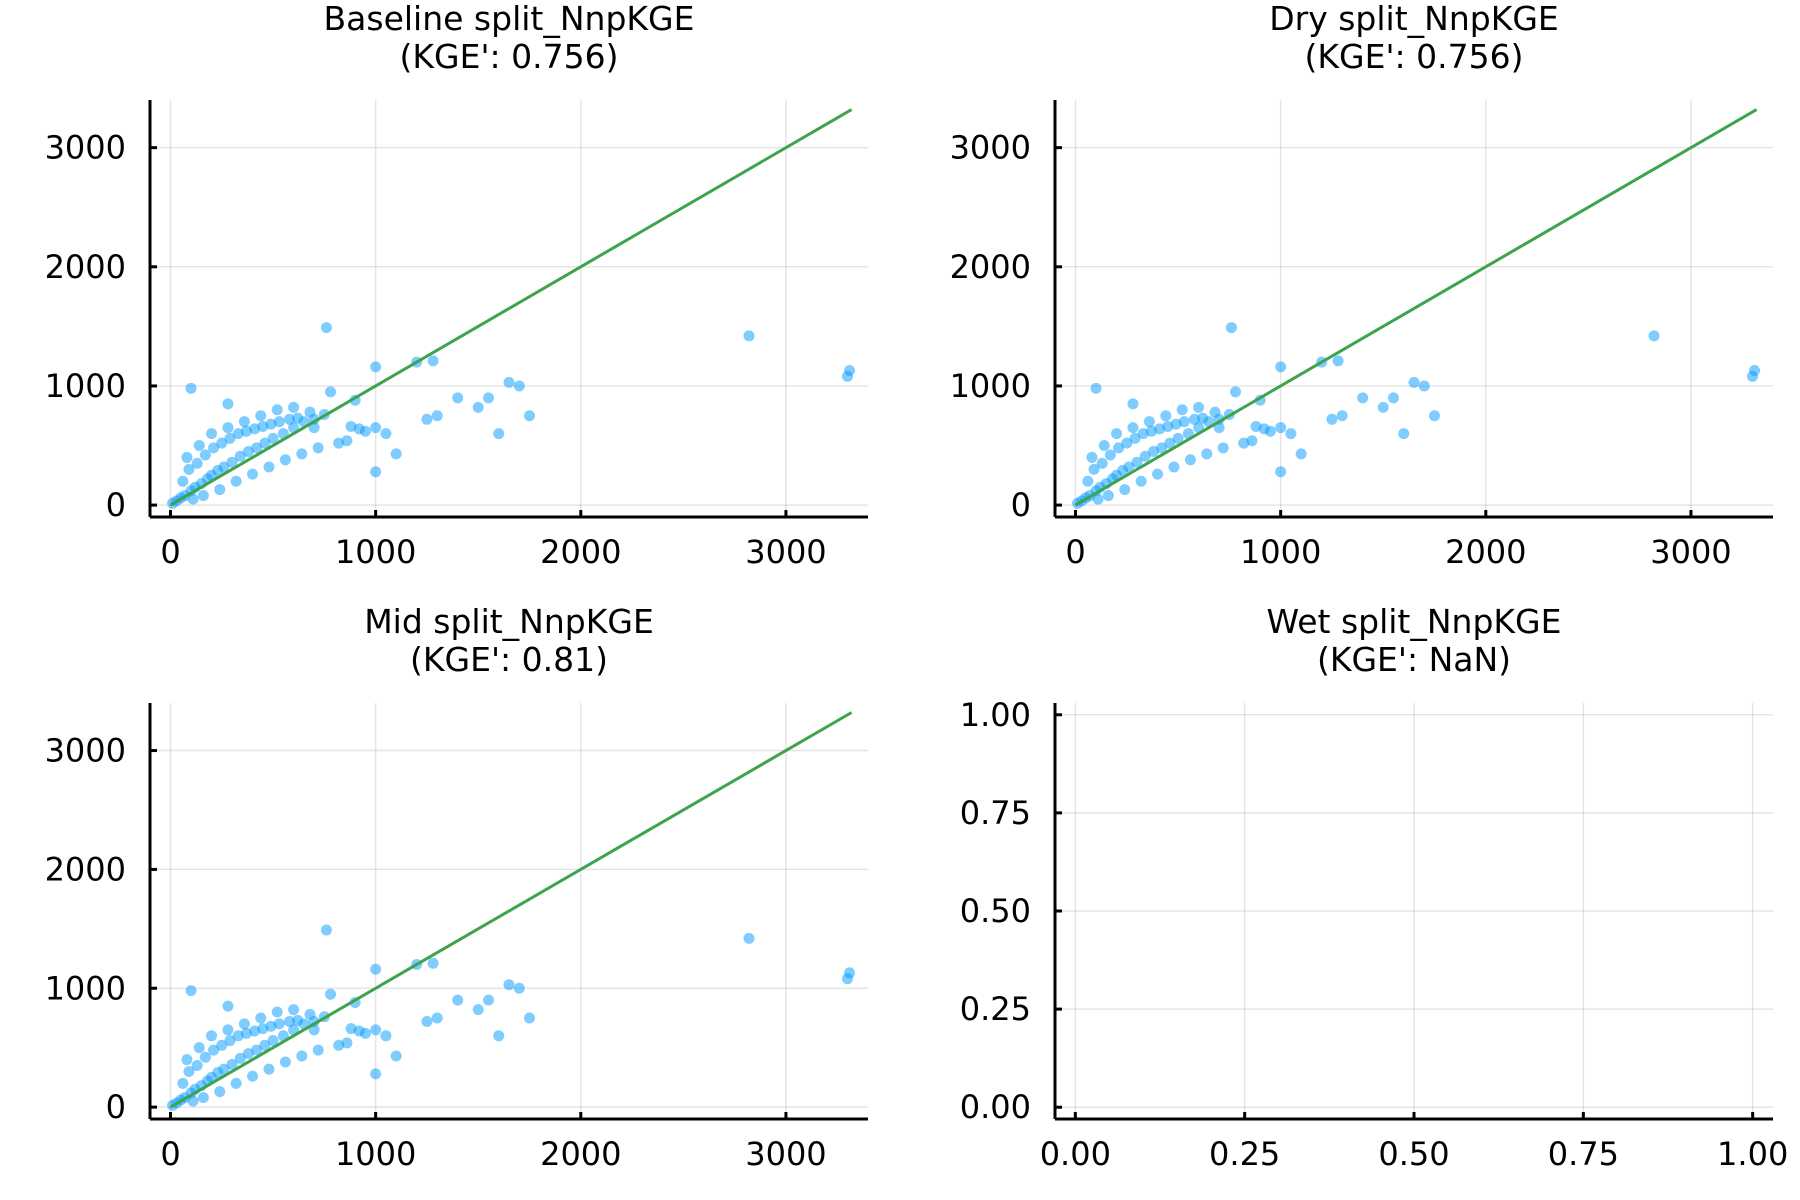  What do you see at coordinates (580, 552) in the screenshot?
I see `x-tick-label: 2000` at bounding box center [580, 552].